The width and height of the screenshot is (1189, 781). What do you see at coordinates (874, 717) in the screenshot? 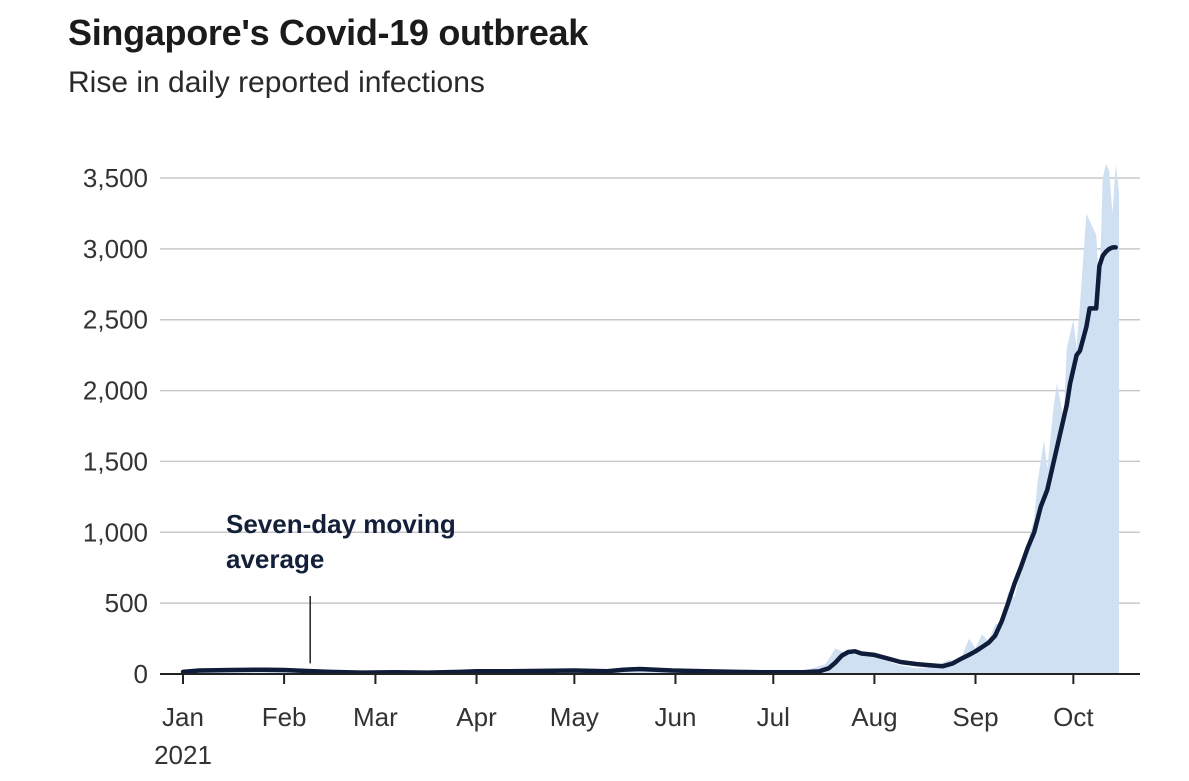
I see `x-tick-label: Aug` at bounding box center [874, 717].